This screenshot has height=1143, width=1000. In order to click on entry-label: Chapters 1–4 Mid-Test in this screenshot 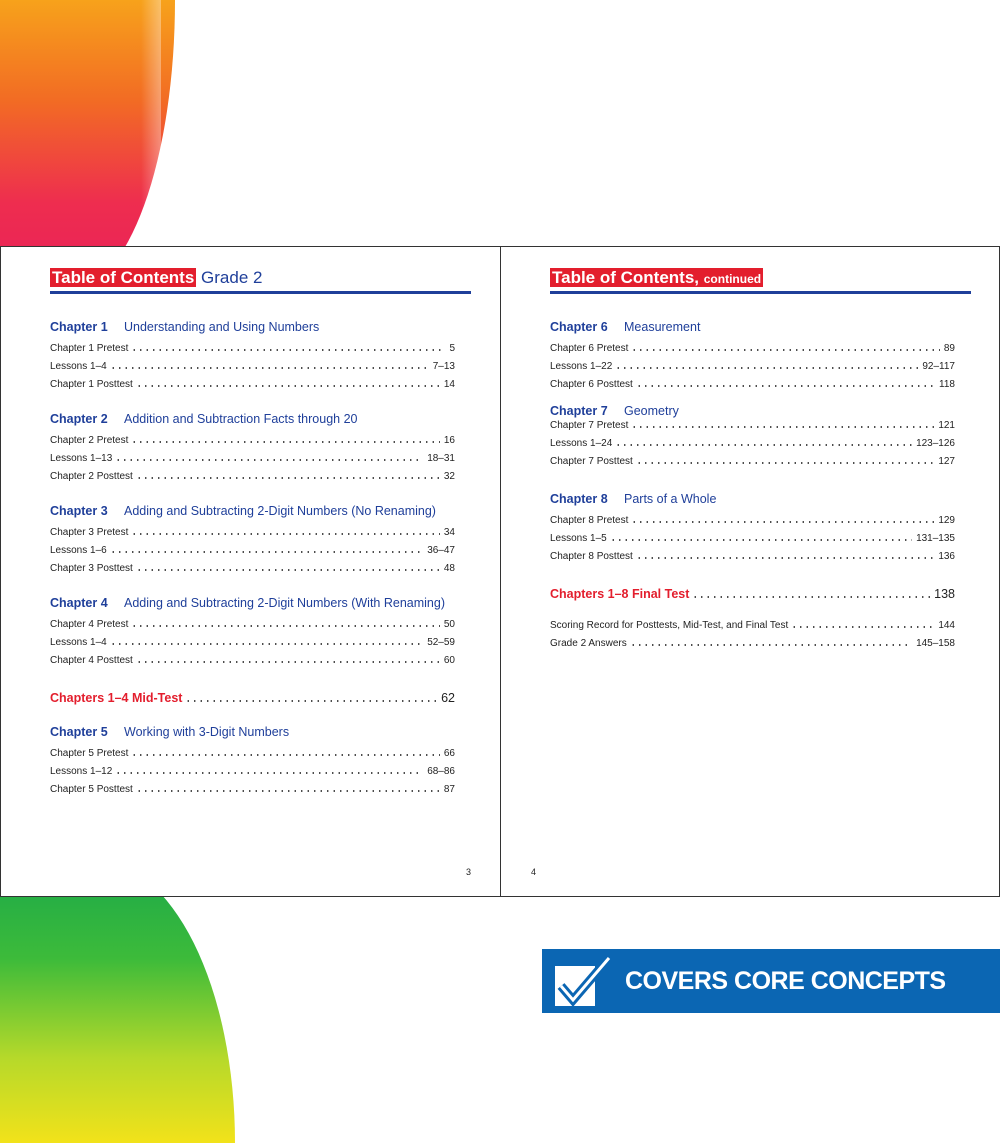, I will do `click(116, 698)`.